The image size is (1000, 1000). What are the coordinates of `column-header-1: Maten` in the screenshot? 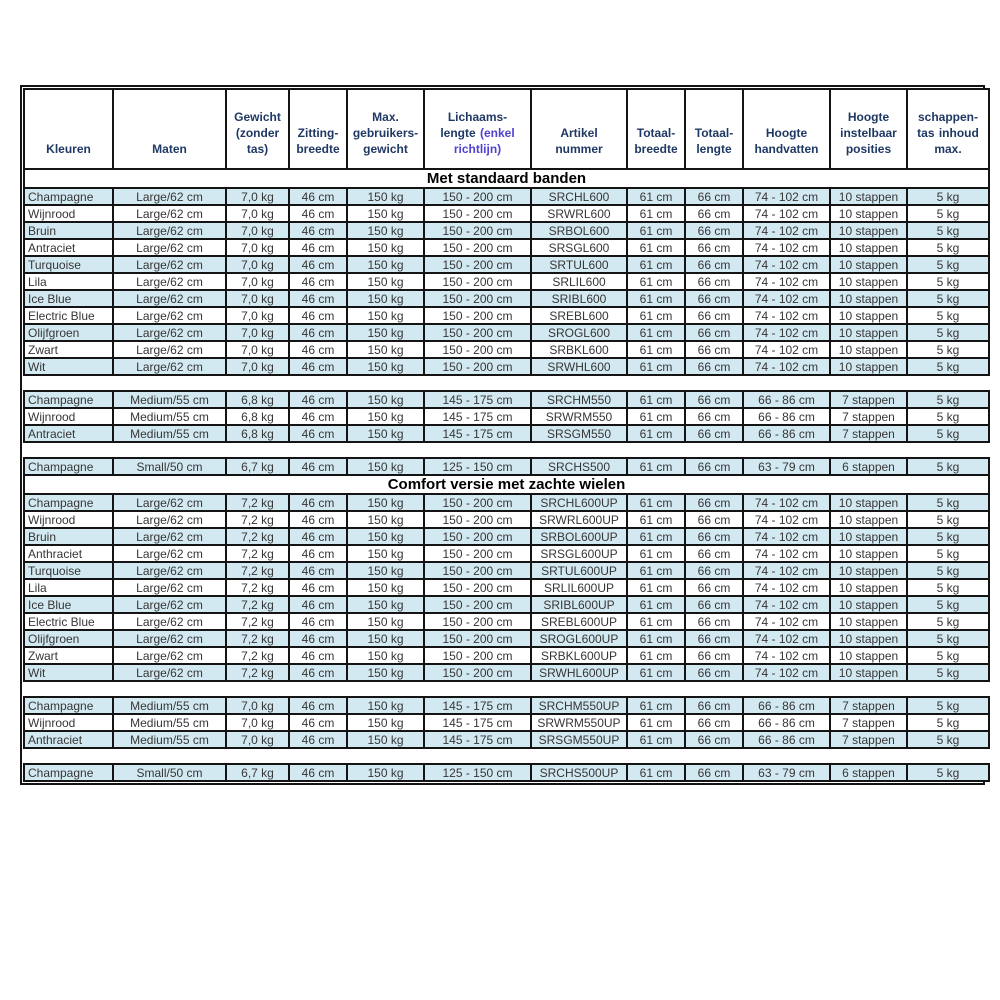 It's located at (169, 129).